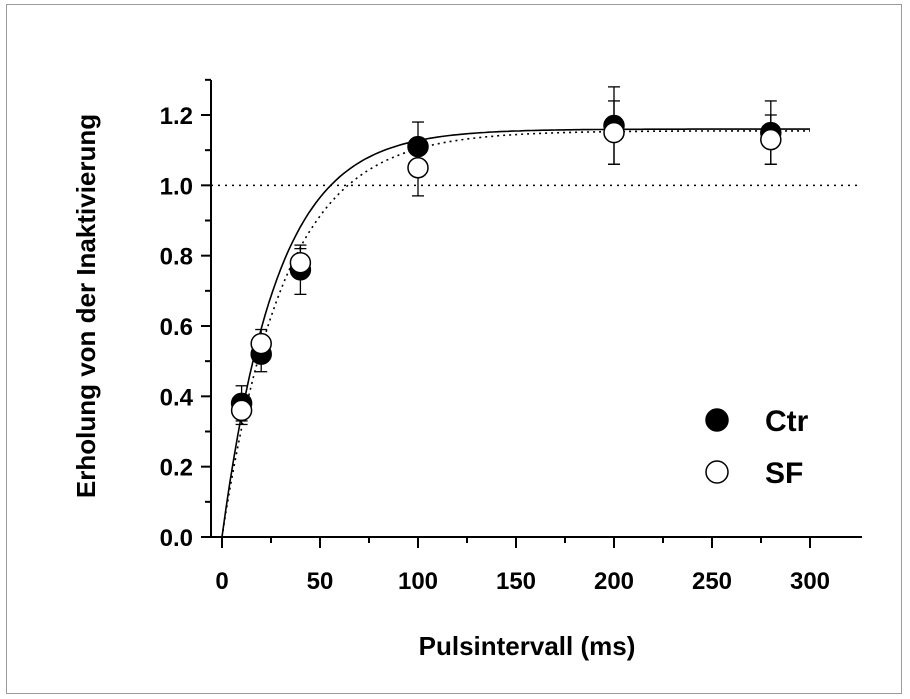  What do you see at coordinates (176, 327) in the screenshot?
I see `y-tick-label: 0.6` at bounding box center [176, 327].